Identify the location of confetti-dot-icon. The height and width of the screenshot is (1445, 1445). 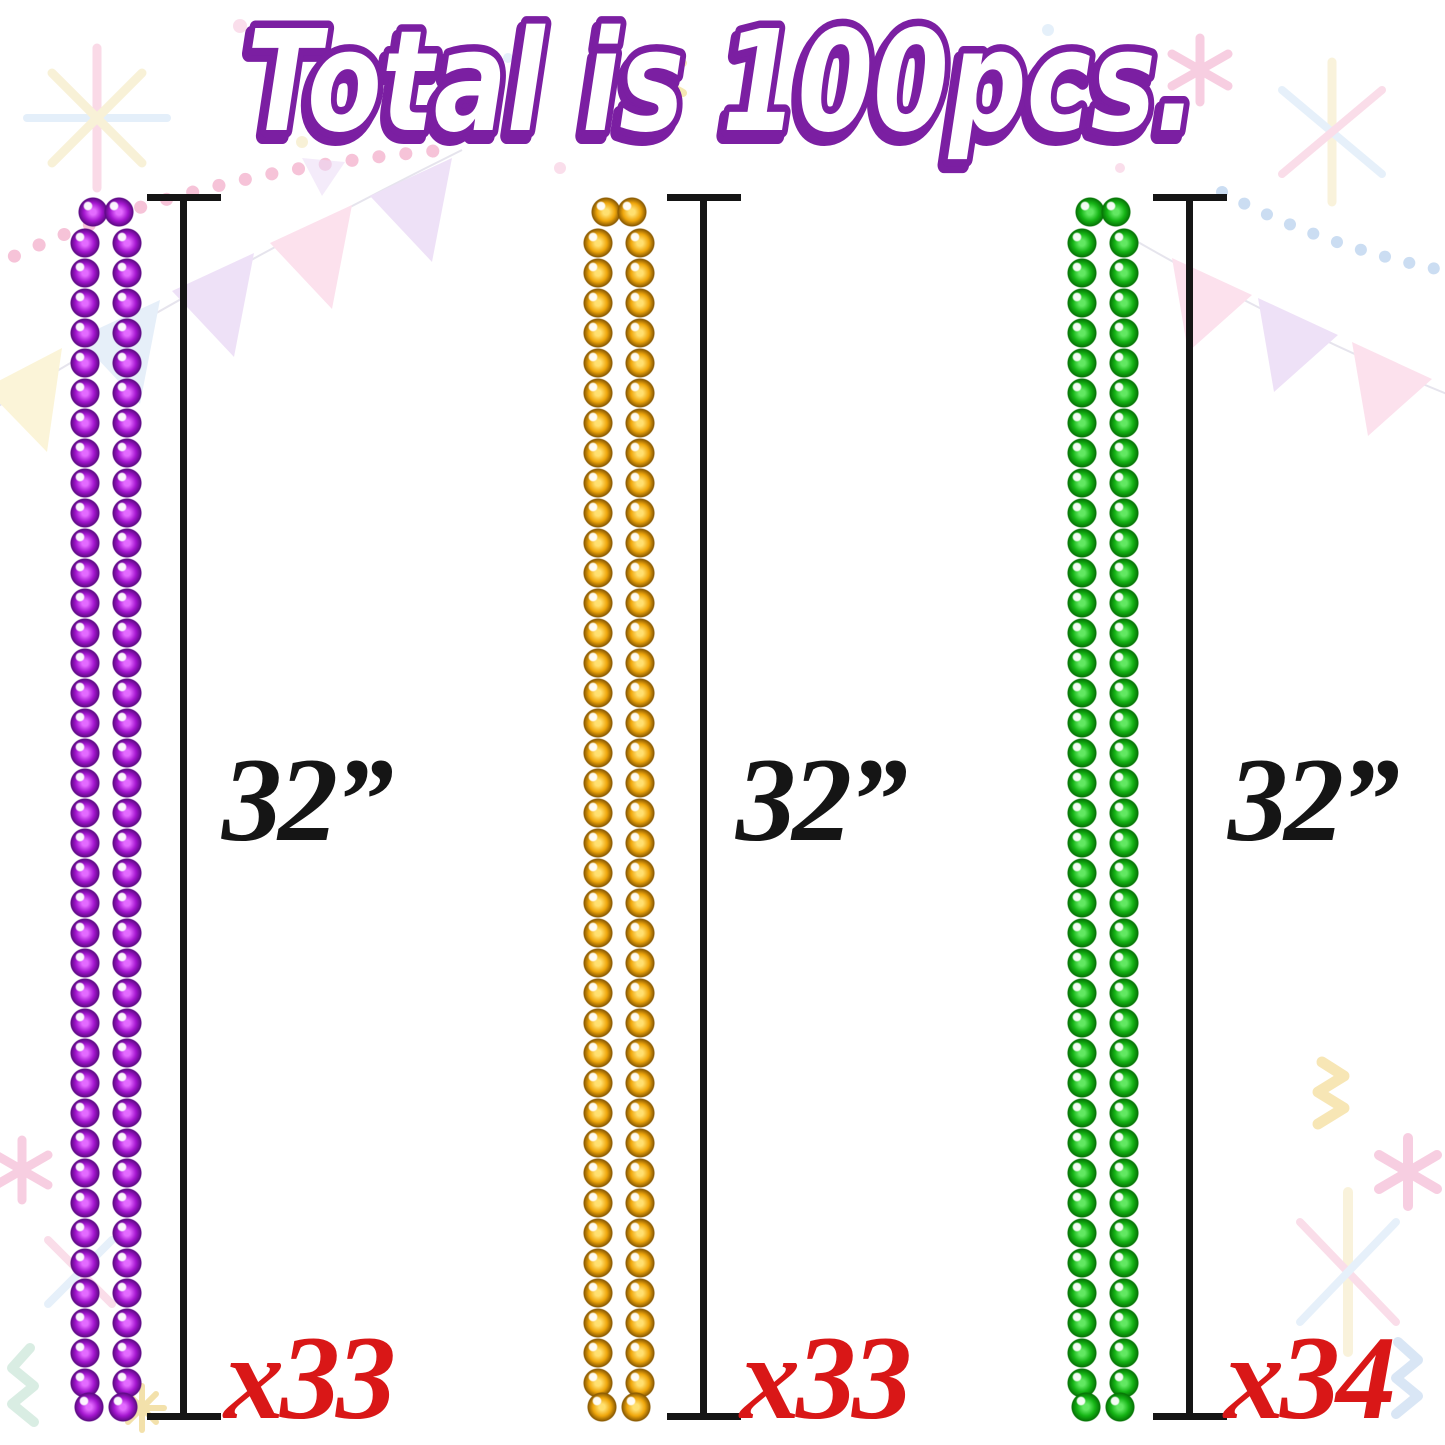
(679, 107).